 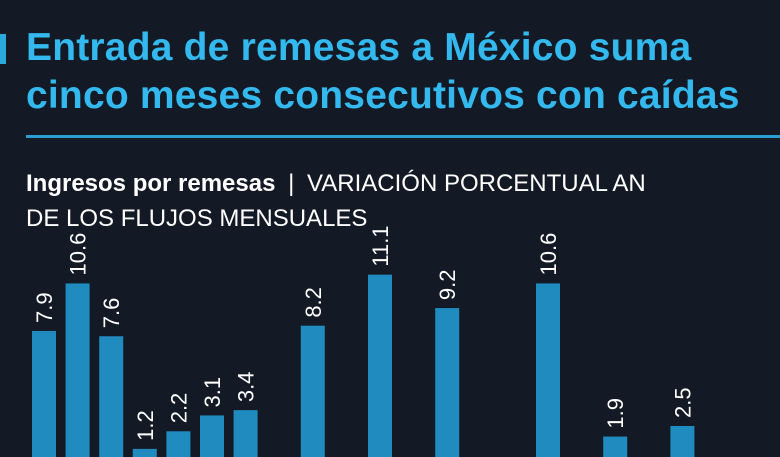 I want to click on subtitle-line-2: DE LOS FLUJOS MENSUALES, so click(x=197, y=218).